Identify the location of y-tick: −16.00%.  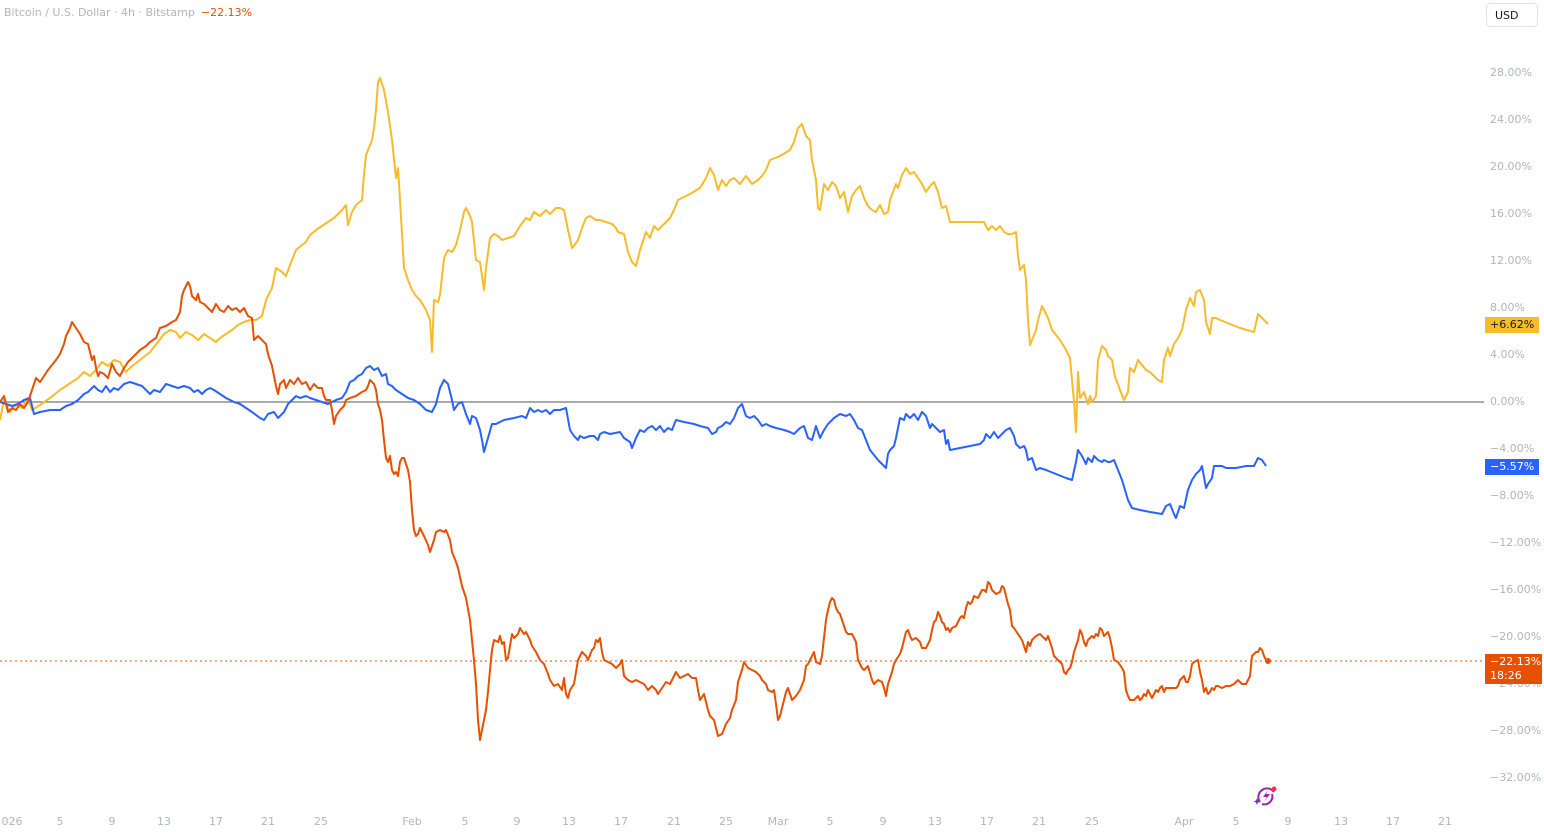
(1516, 589).